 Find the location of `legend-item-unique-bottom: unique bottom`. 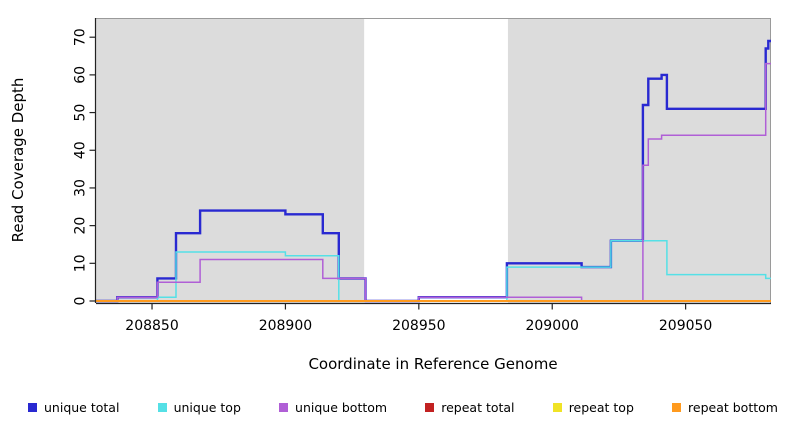

legend-item-unique-bottom: unique bottom is located at coordinates (333, 407).